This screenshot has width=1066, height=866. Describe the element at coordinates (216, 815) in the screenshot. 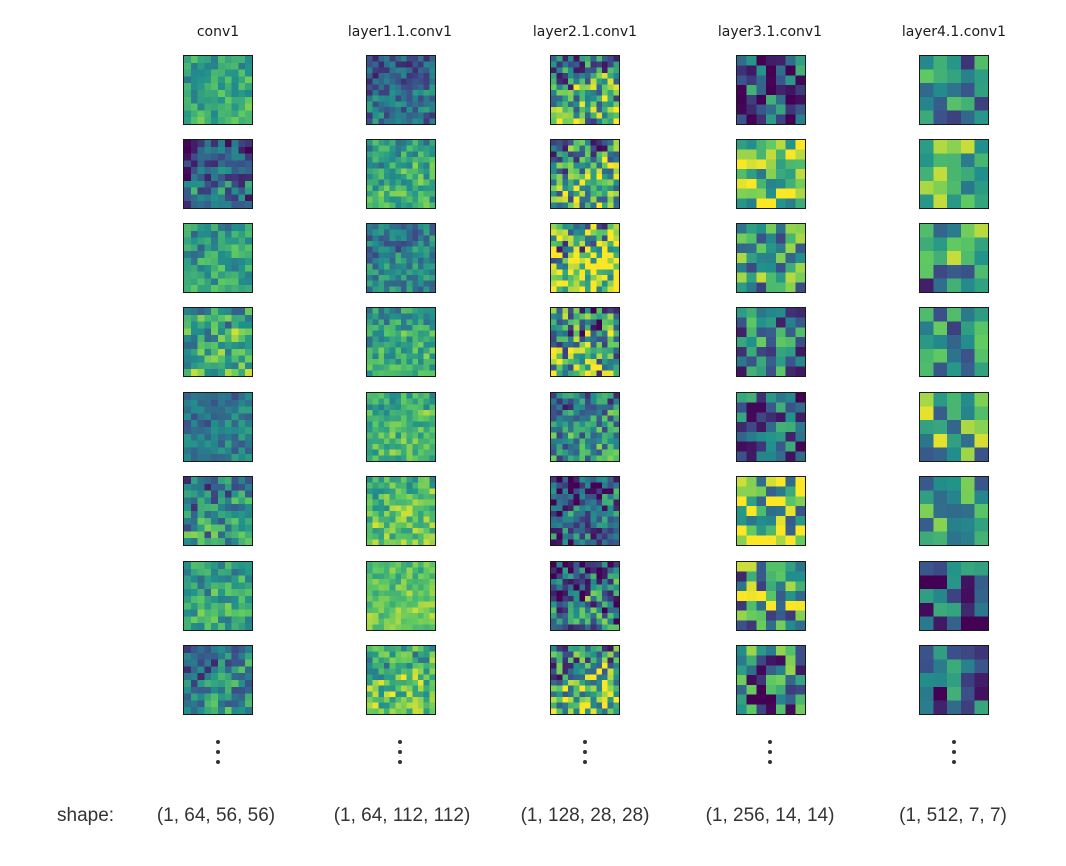

I see `shape-conv1: (1, 64, 56, 56)` at that location.